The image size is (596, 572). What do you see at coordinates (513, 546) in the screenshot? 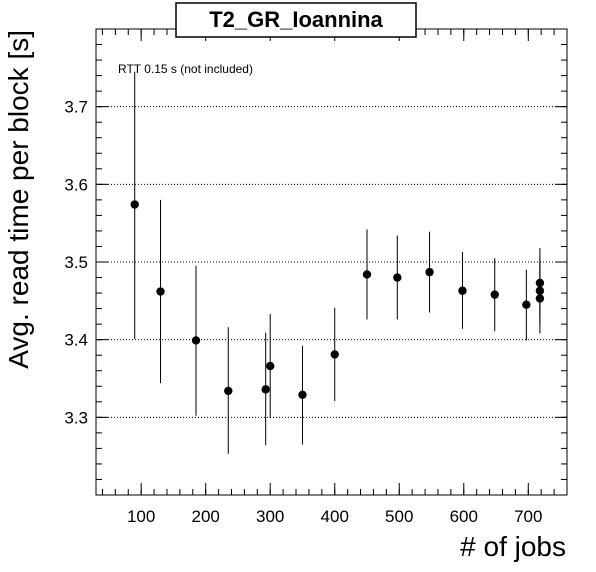
I see `x-axis-title: # of jobs` at bounding box center [513, 546].